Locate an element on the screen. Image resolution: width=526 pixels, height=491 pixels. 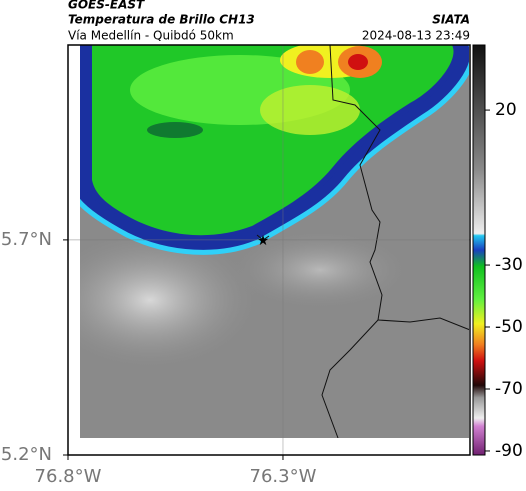
colorbar-tick-label: -30 is located at coordinates (509, 265).